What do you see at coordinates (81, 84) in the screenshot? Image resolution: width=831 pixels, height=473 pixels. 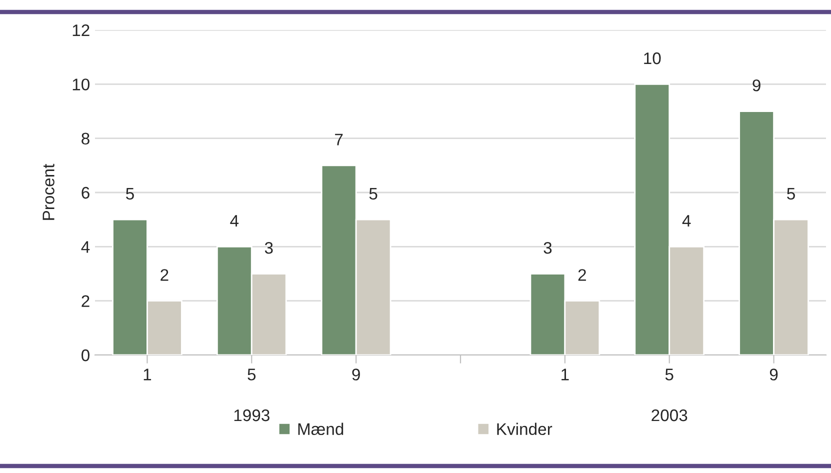 I see `y-tick-label: 10` at bounding box center [81, 84].